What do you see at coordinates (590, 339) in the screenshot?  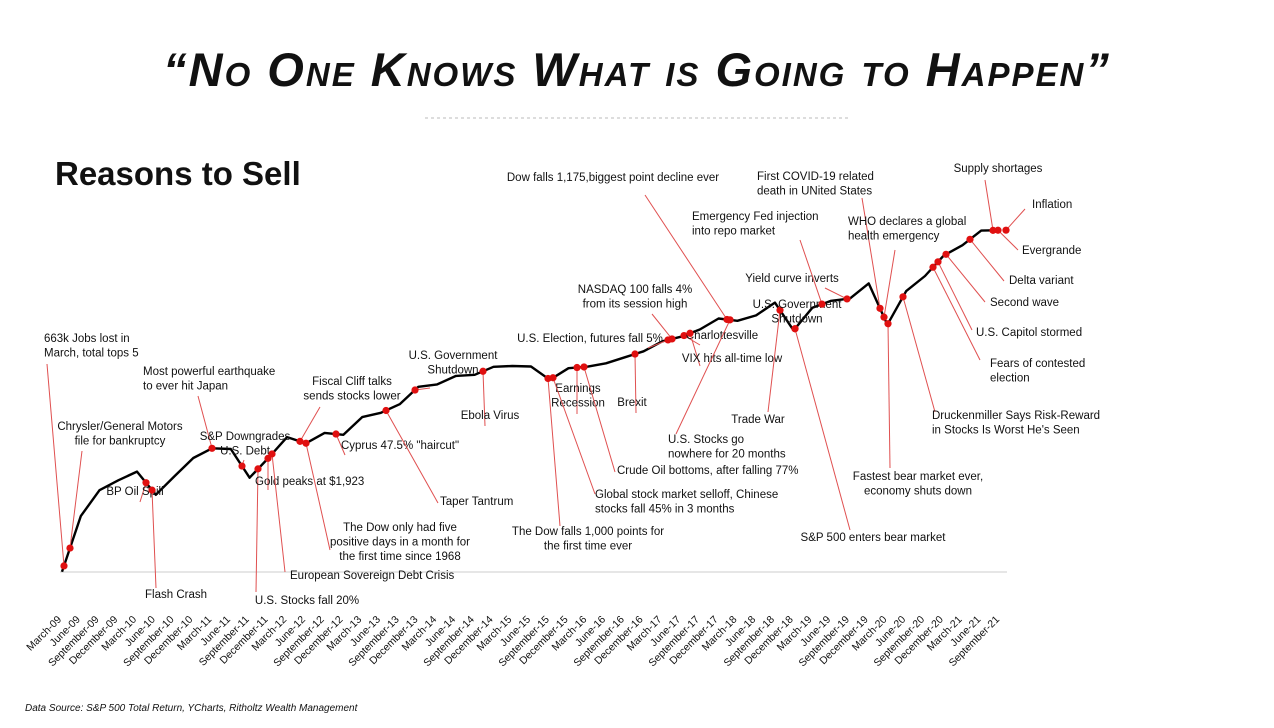 I see `annotation: U.S. Election, futures fall 5%` at bounding box center [590, 339].